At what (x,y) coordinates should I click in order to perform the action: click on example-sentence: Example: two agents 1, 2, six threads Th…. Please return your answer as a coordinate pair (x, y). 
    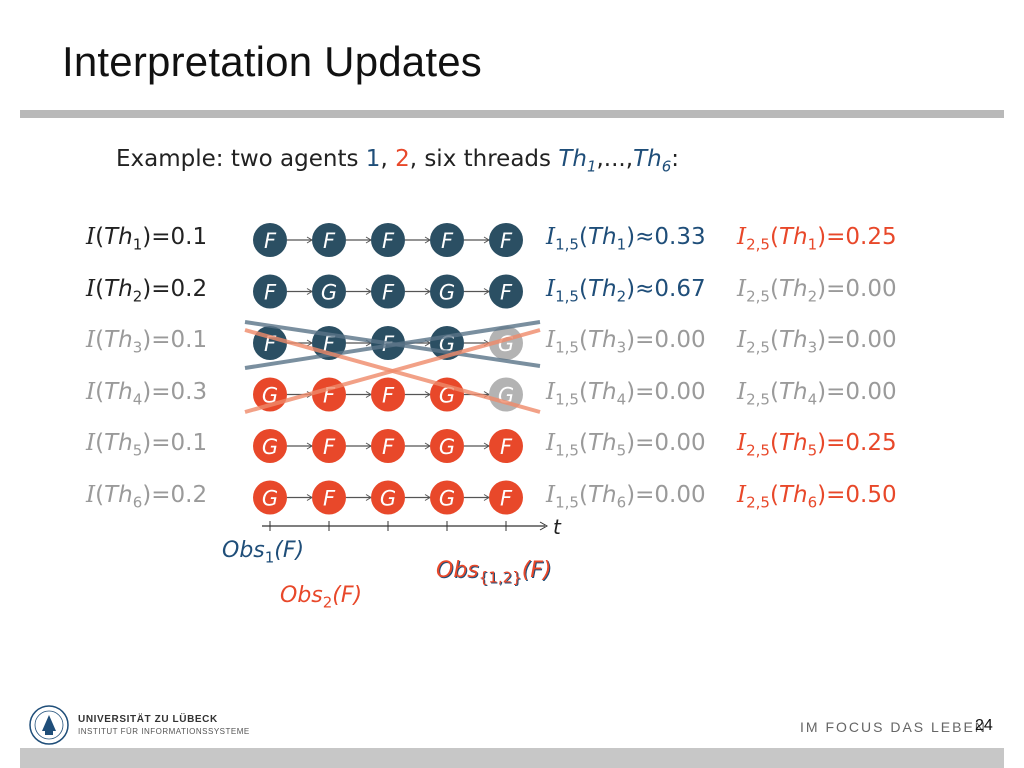
    Looking at the image, I should click on (397, 161).